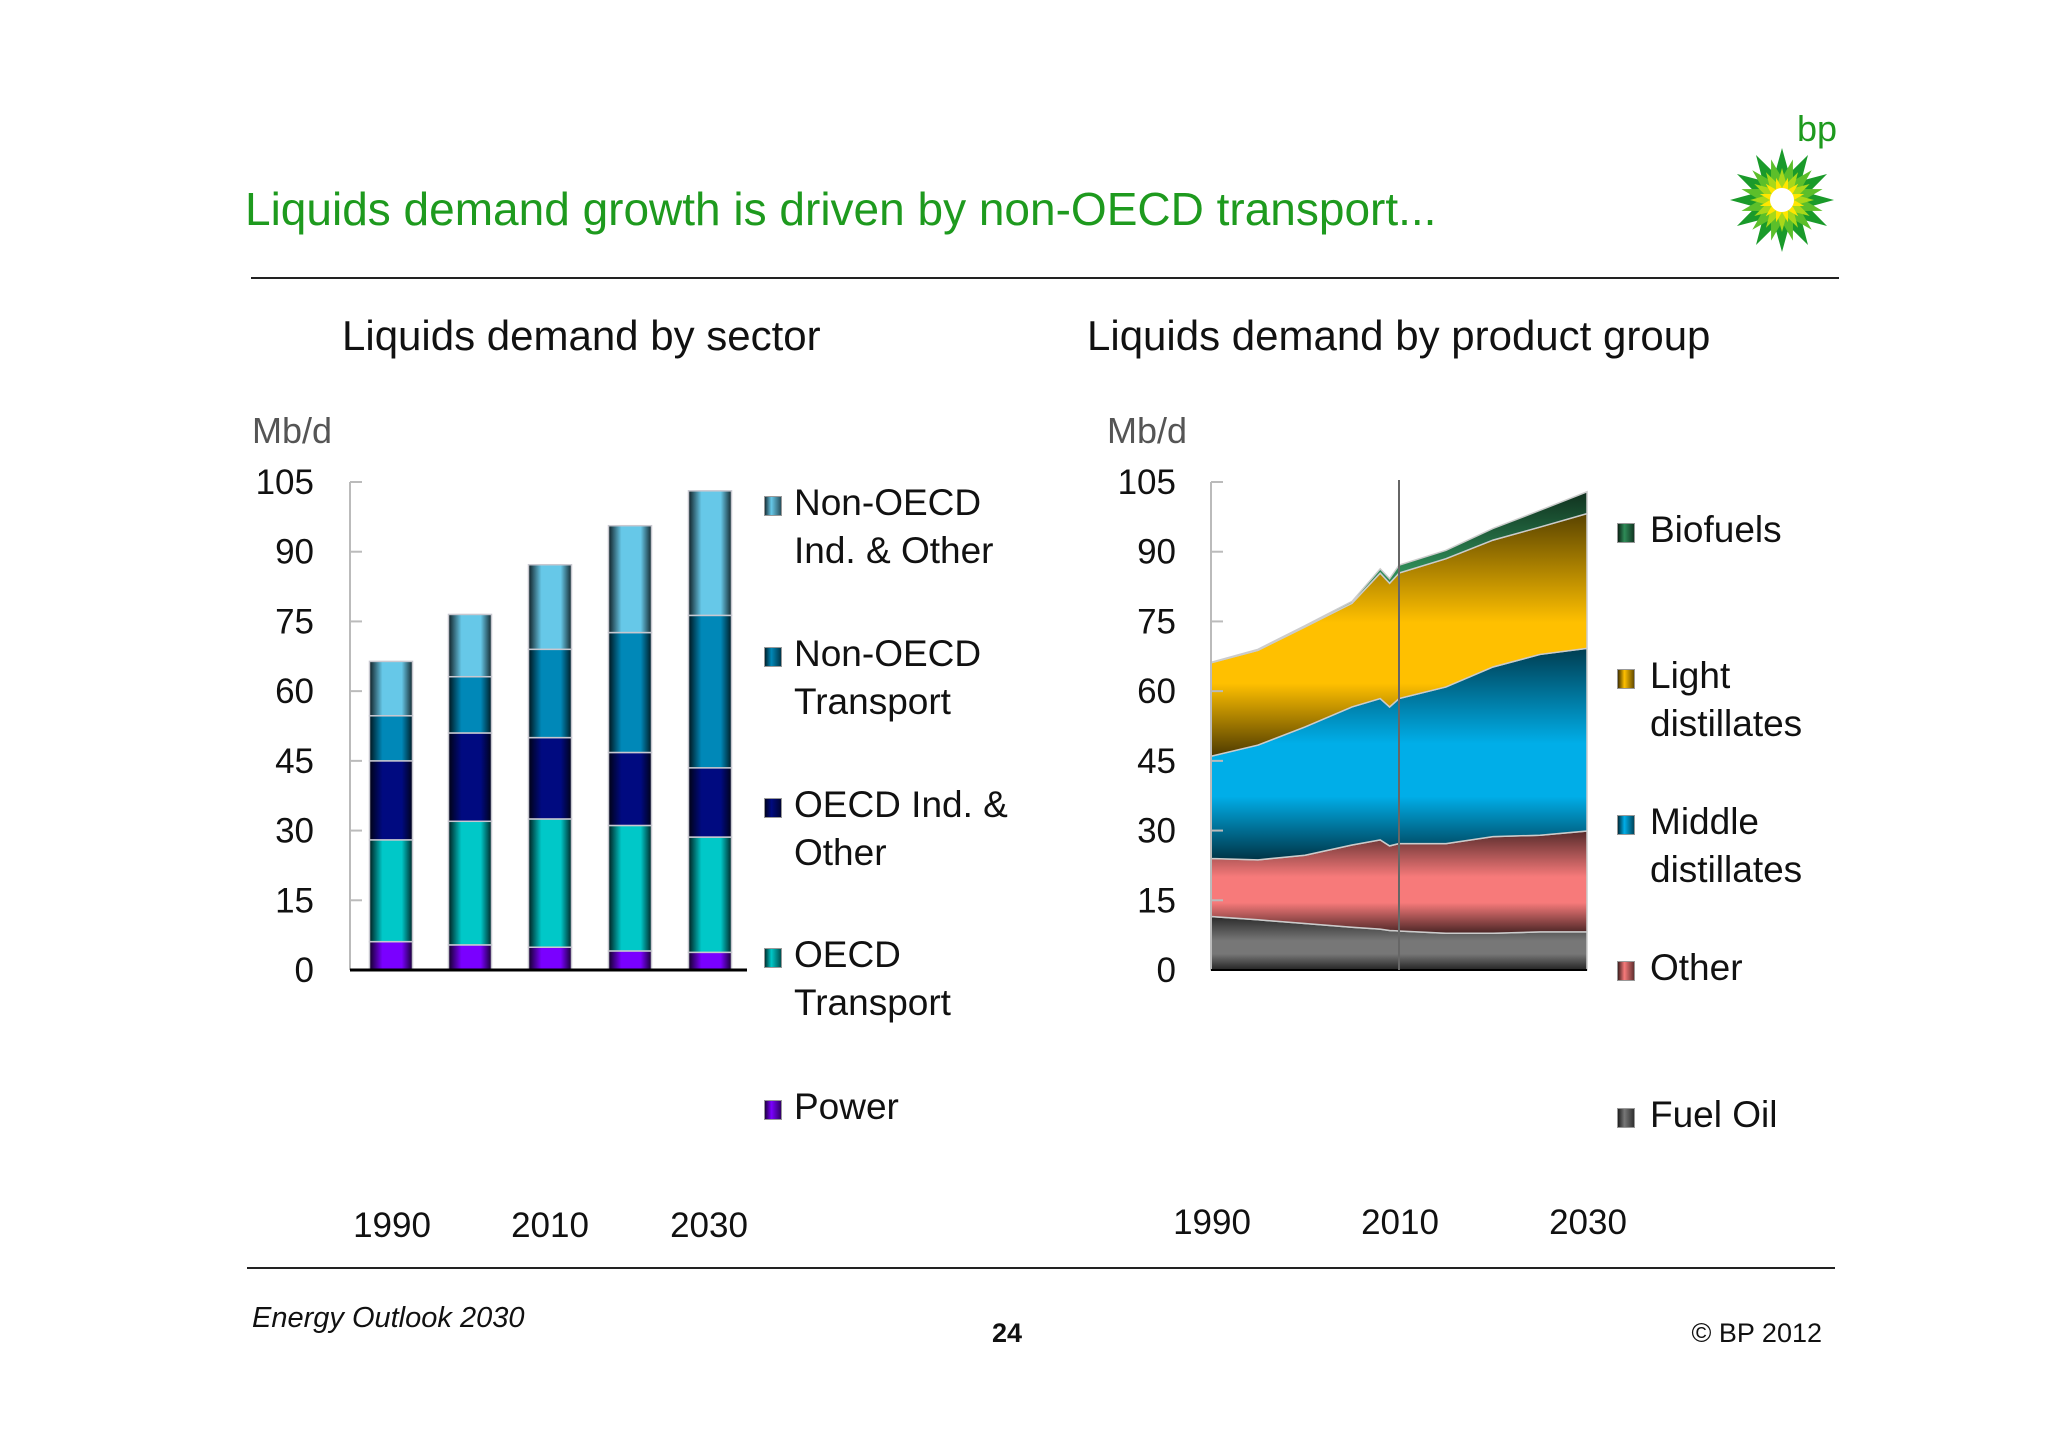 The width and height of the screenshot is (2048, 1447). What do you see at coordinates (901, 804) in the screenshot?
I see `legend-label: OECD Ind. &` at bounding box center [901, 804].